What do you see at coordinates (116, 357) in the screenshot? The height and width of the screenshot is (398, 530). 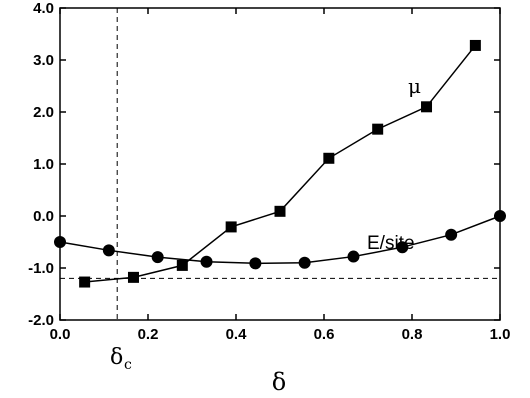 I see `delta-c-symbol: δ` at bounding box center [116, 357].